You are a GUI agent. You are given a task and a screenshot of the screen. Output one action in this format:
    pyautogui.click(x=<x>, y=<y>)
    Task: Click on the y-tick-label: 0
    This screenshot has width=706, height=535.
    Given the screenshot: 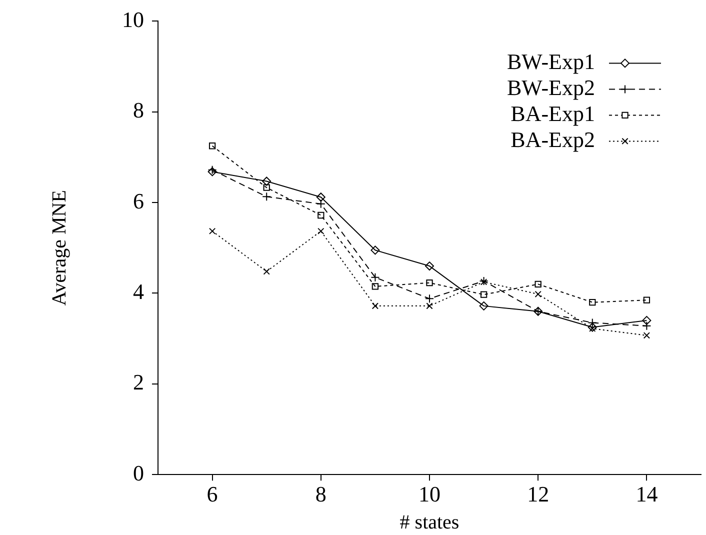 What is the action you would take?
    pyautogui.click(x=138, y=473)
    